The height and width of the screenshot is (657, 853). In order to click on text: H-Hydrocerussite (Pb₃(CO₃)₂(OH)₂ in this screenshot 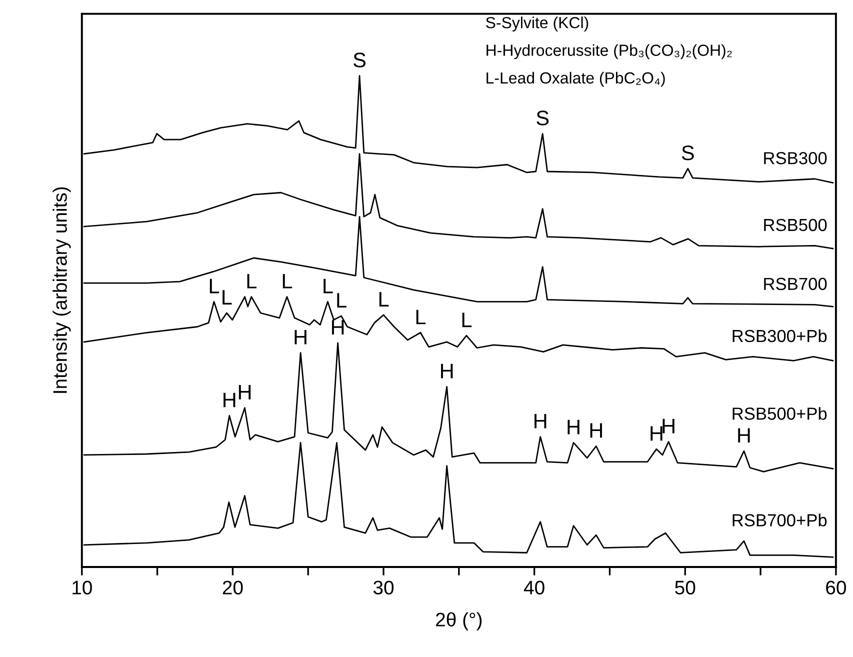, I will do `click(609, 52)`.